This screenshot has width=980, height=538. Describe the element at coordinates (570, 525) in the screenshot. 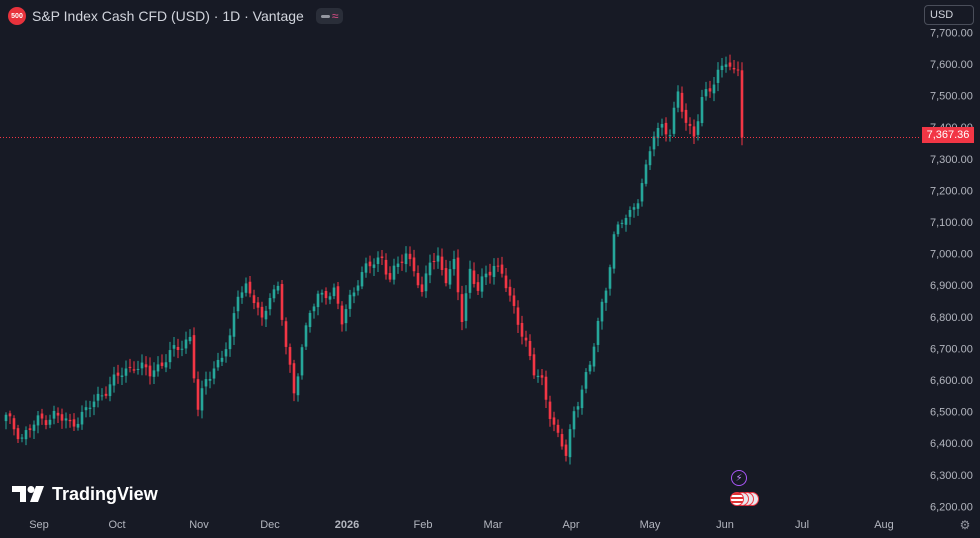

I see `x-axis-tick-label: Apr` at that location.